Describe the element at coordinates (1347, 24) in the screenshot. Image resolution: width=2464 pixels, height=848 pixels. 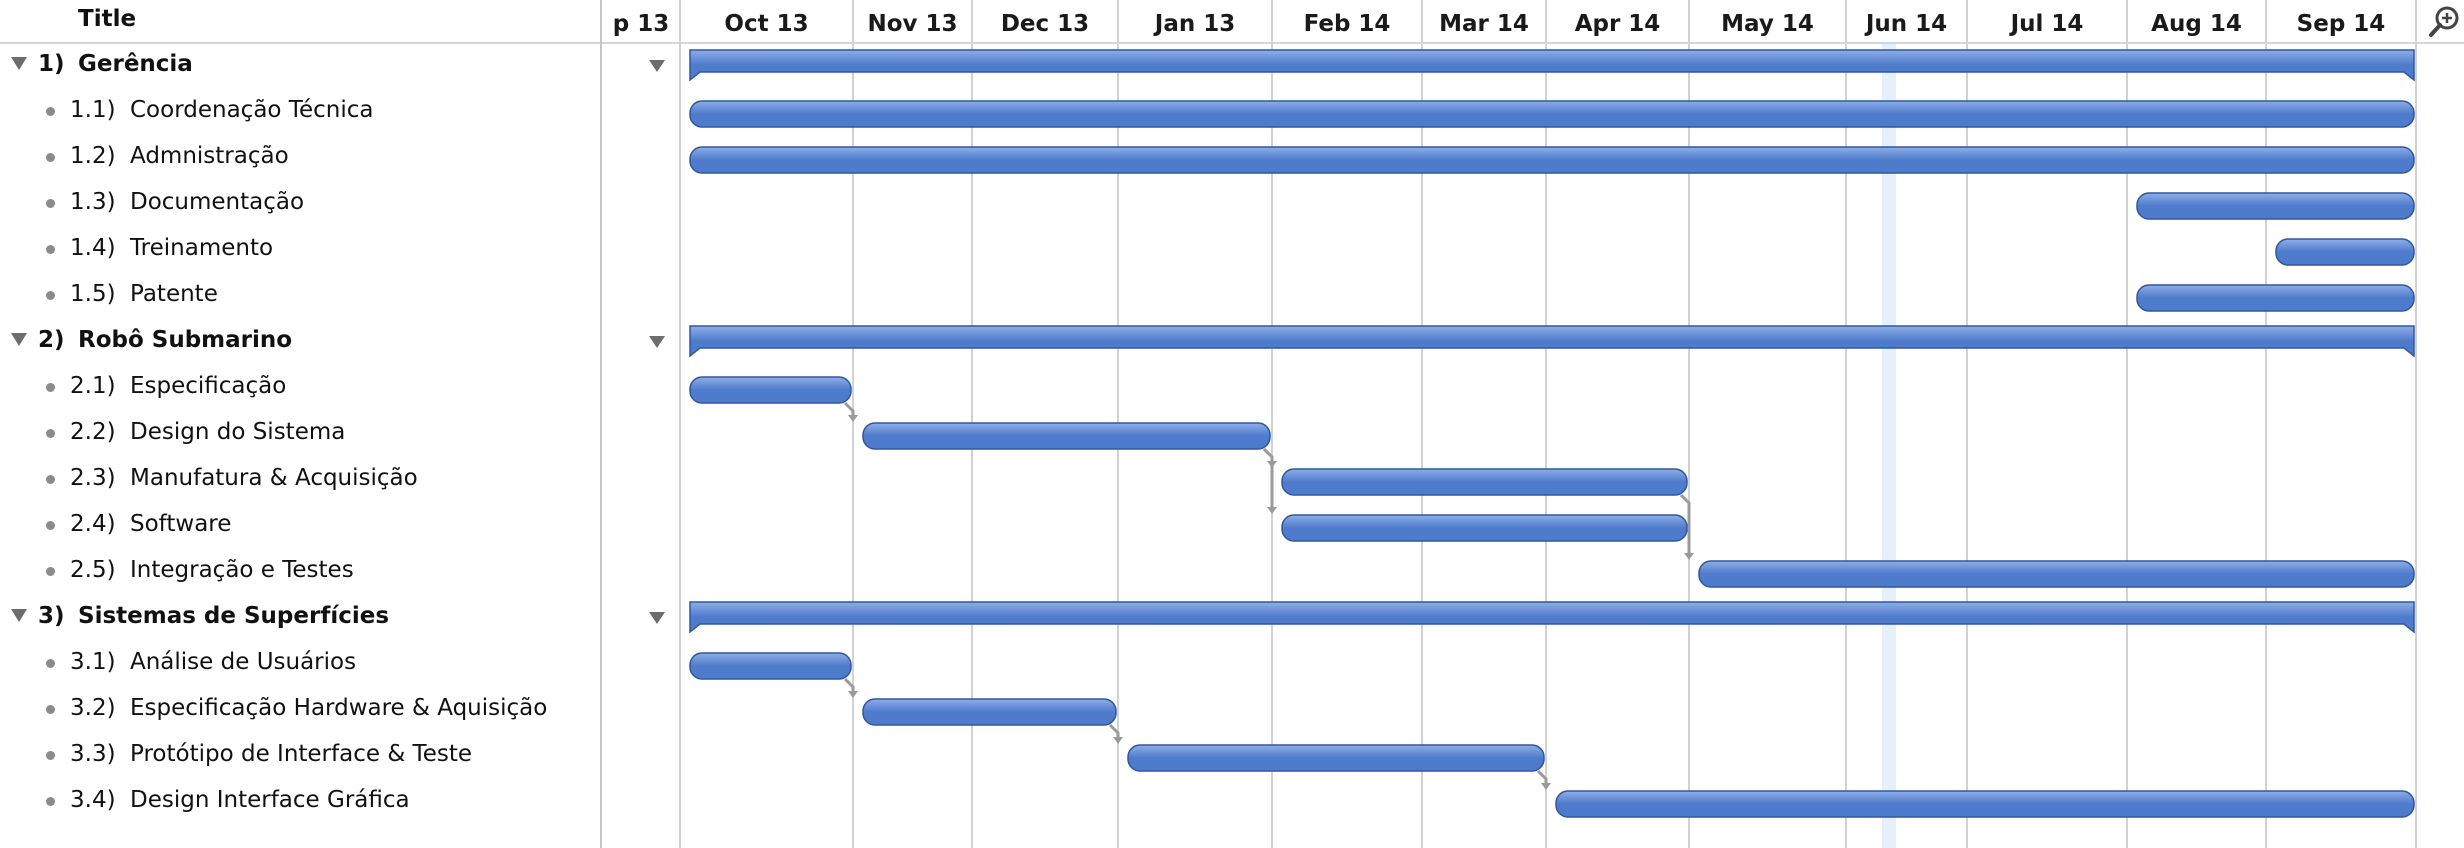
I see `month-label: Feb 14` at that location.